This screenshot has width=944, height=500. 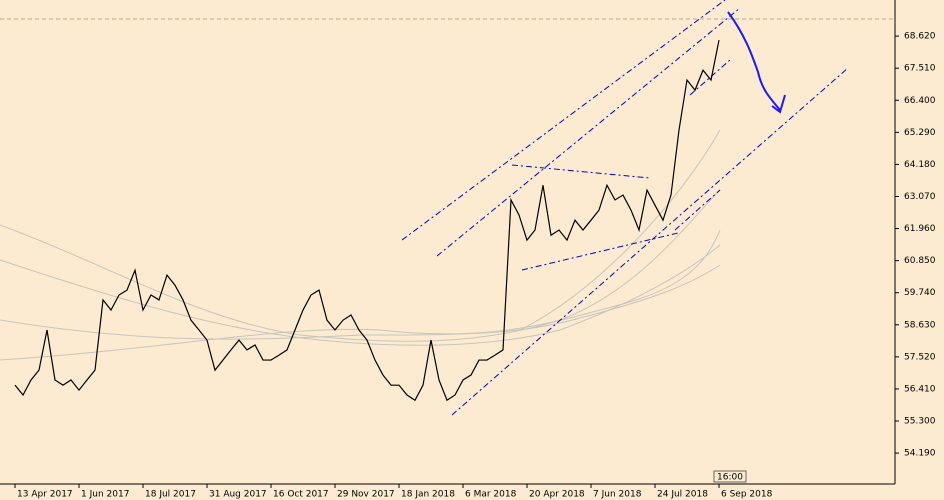 I want to click on y-tick-label: 55.300, so click(x=920, y=422).